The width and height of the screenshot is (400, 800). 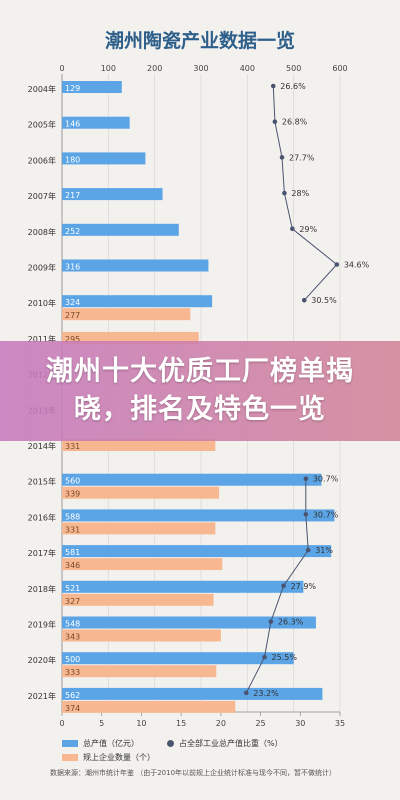 I want to click on bottom-tick-label: 25, so click(x=260, y=723).